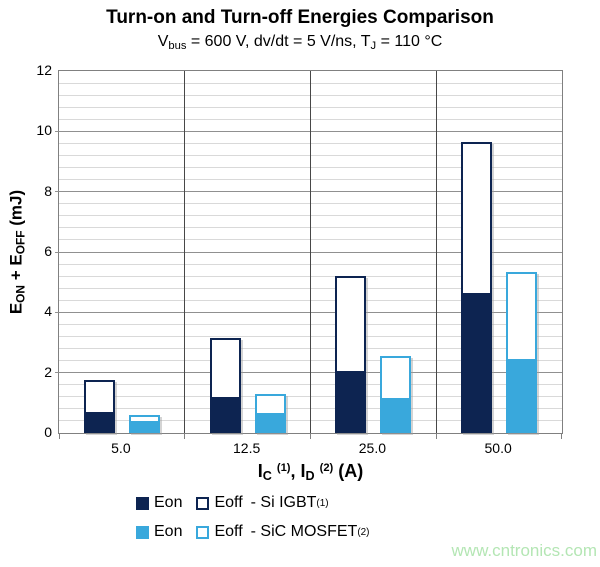  Describe the element at coordinates (522, 352) in the screenshot. I see `bar-sic-mosfet-50.0` at that location.